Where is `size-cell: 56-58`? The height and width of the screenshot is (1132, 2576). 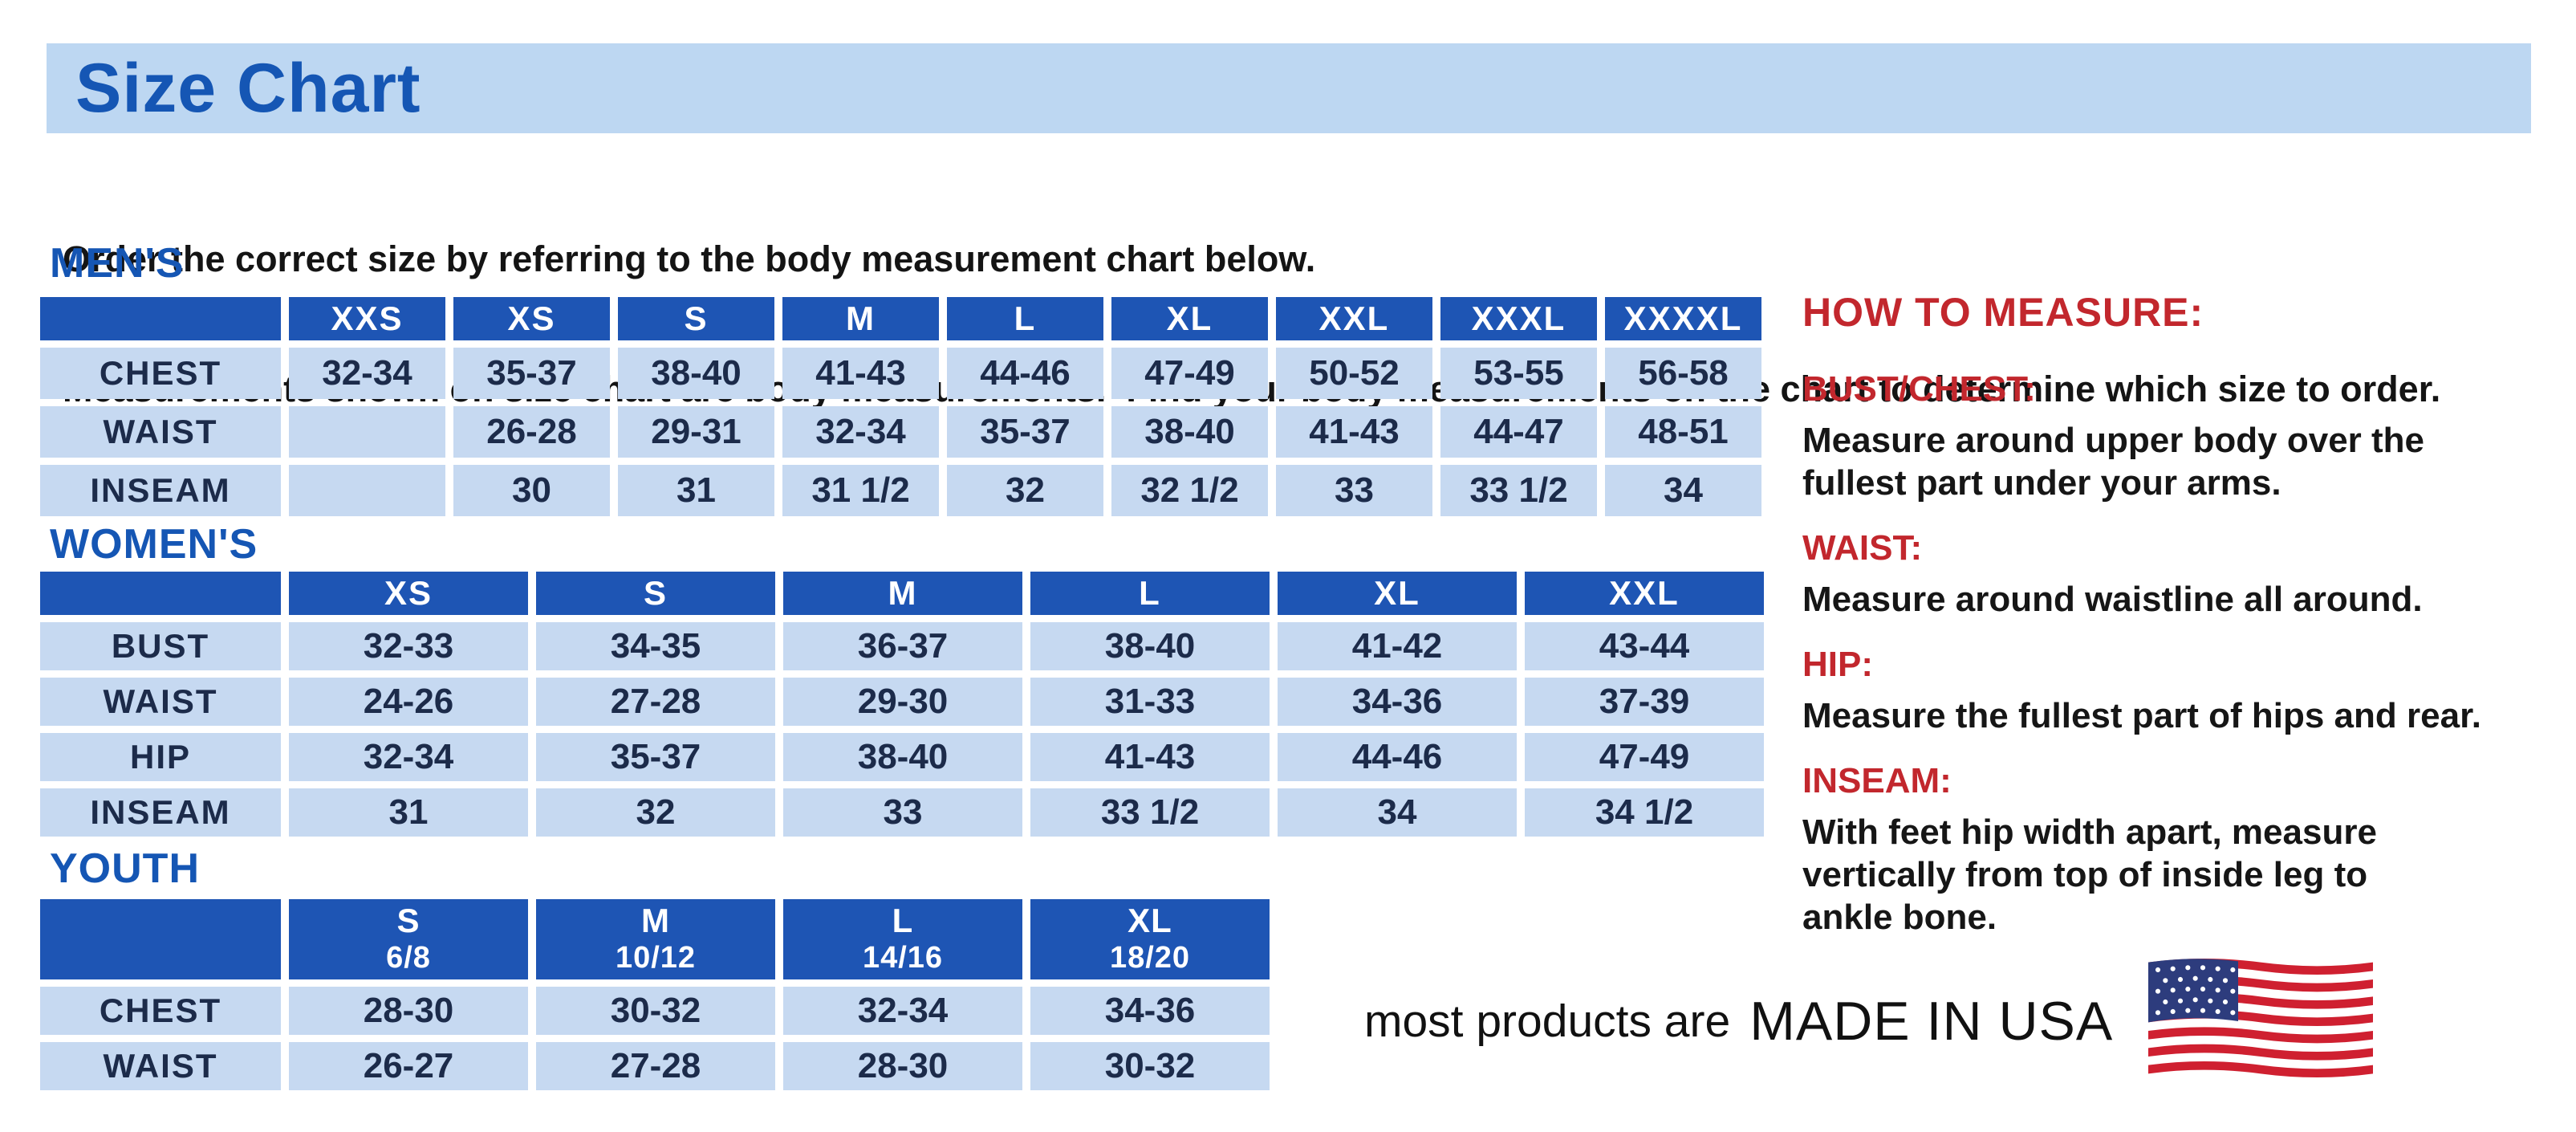
size-cell: 56-58 is located at coordinates (1683, 373).